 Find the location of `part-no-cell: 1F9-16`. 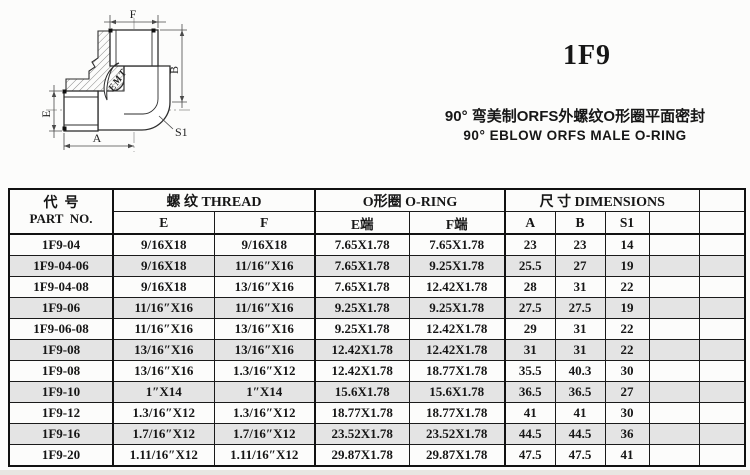

part-no-cell: 1F9-16 is located at coordinates (61, 434).